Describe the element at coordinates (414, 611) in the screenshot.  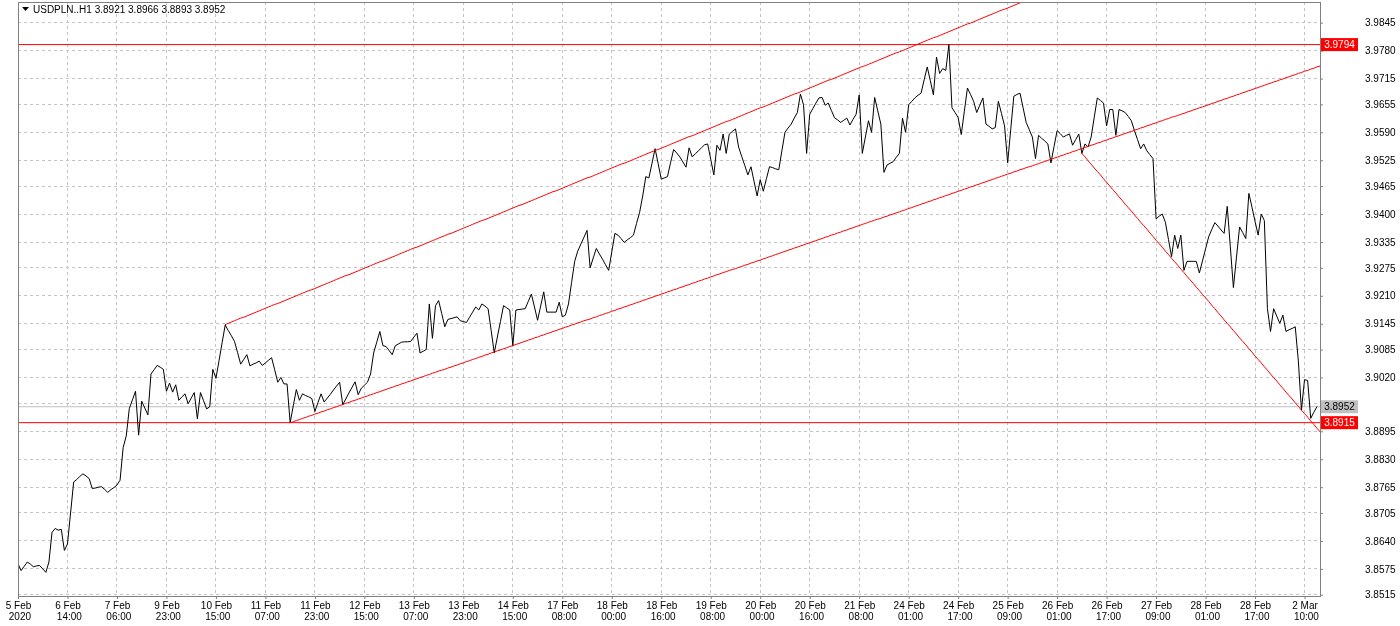
I see `x-tick-label: 13 Feb 07:00` at that location.